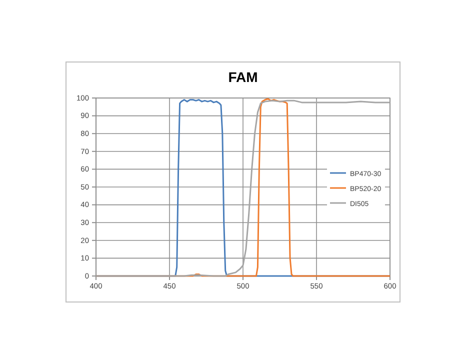 The height and width of the screenshot is (363, 474). I want to click on chart-title: FAM, so click(243, 77).